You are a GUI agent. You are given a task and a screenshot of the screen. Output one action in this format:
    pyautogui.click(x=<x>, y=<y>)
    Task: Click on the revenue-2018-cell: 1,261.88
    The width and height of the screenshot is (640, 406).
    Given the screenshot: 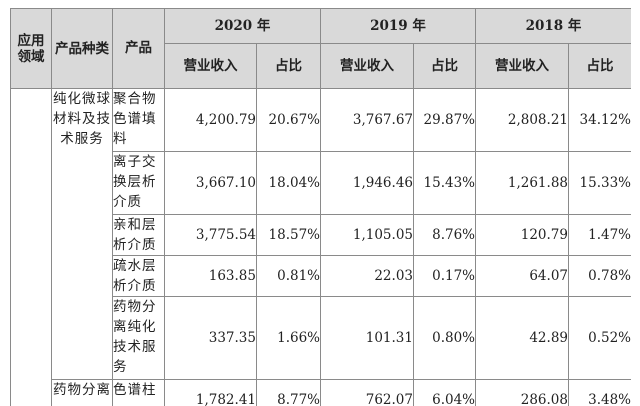 What is the action you would take?
    pyautogui.click(x=522, y=183)
    